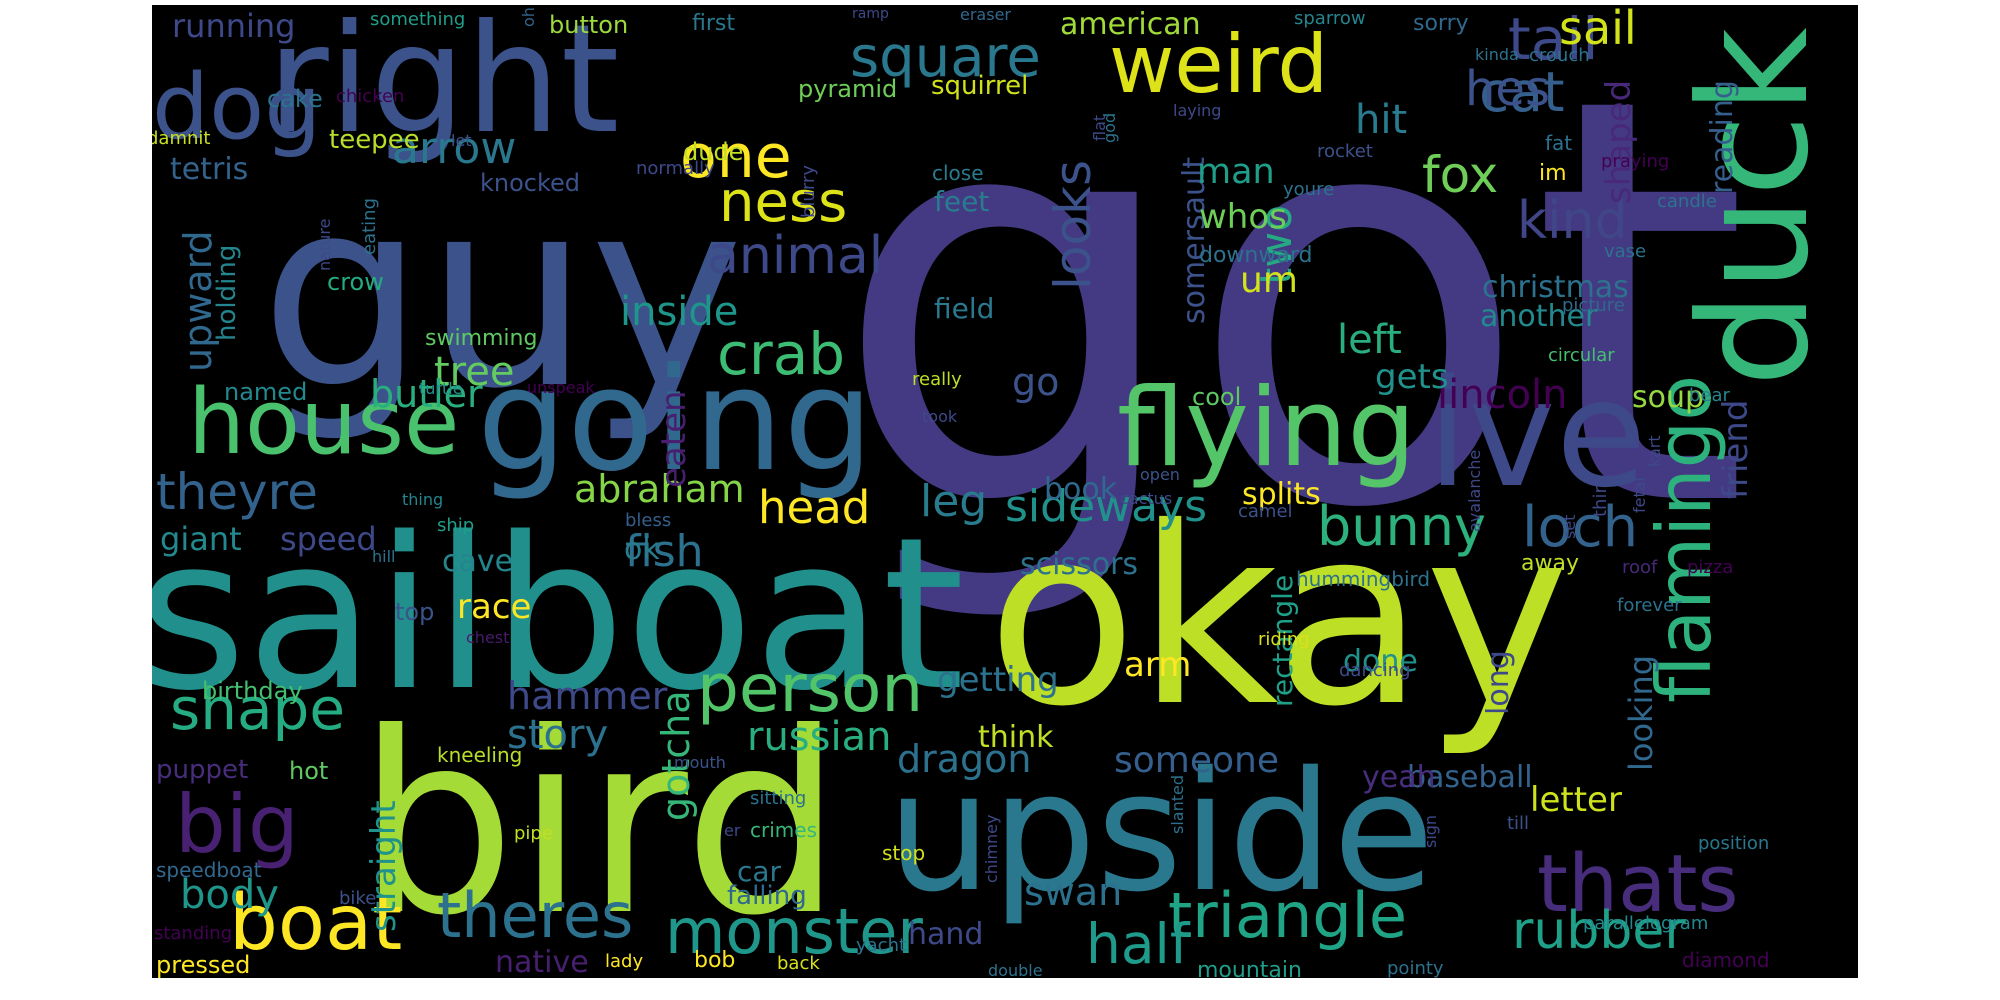  Describe the element at coordinates (781, 354) in the screenshot. I see `word-crab: crab` at that location.